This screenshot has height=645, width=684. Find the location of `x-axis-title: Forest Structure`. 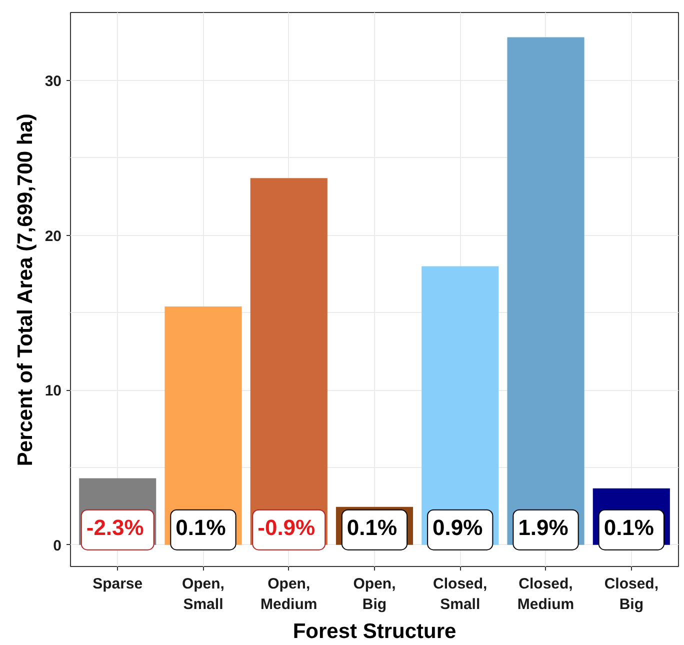

x-axis-title: Forest Structure is located at coordinates (374, 631).